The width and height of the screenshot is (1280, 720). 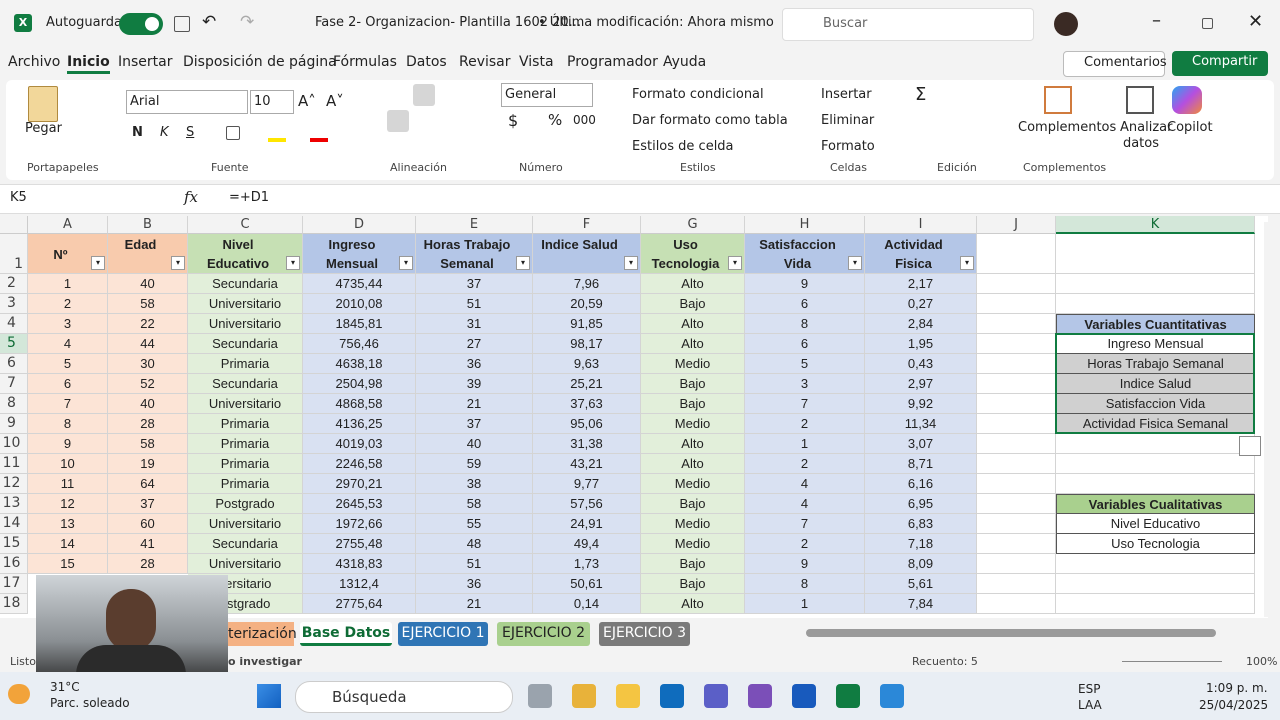 I want to click on column-header: H, so click(x=805, y=225).